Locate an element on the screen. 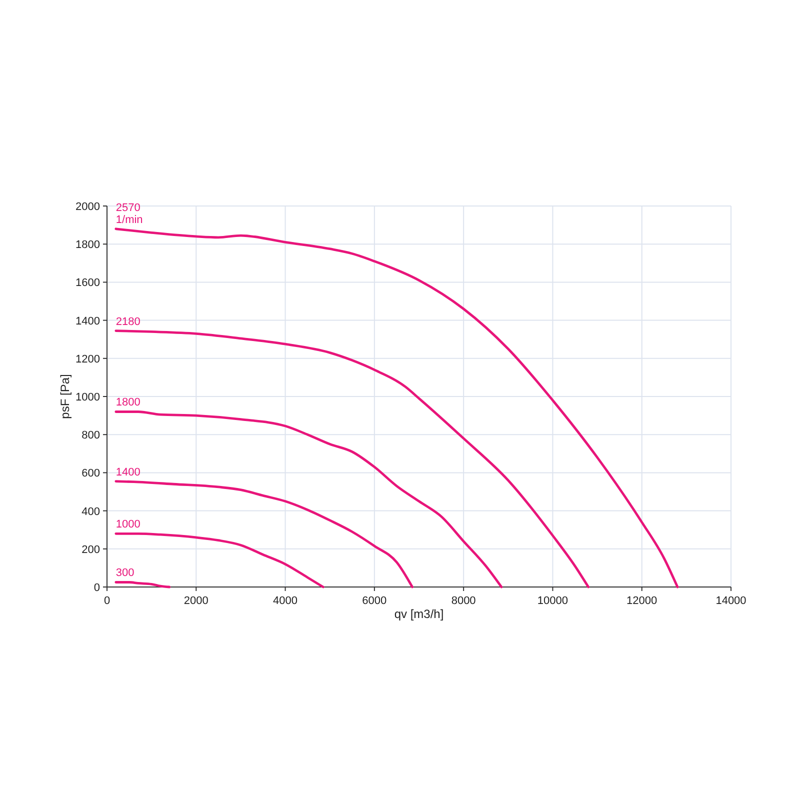  series-label: 2570 is located at coordinates (128, 208).